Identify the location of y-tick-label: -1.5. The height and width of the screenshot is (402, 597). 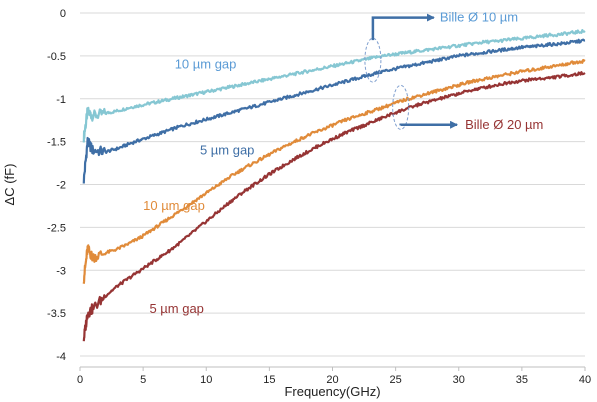
(56, 143).